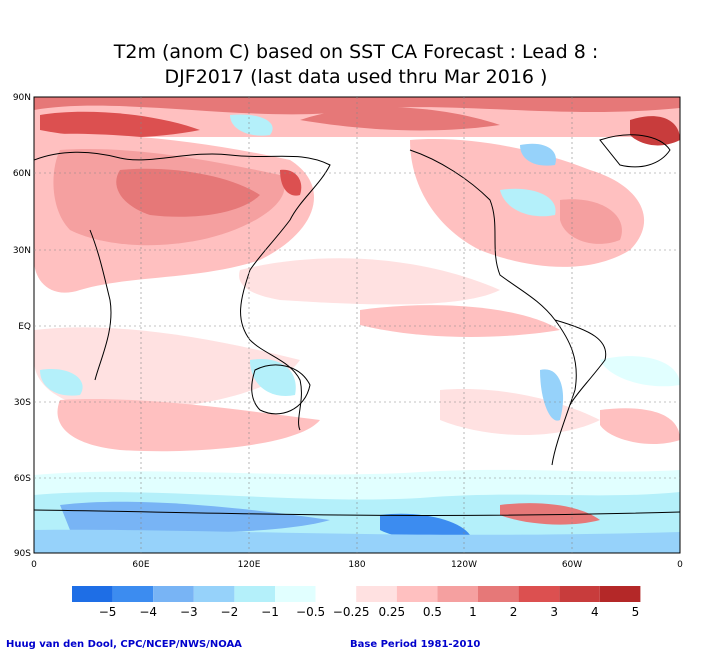  Describe the element at coordinates (356, 77) in the screenshot. I see `title-line-2: DJF2017 (last data used thru Mar 2016 )` at that location.